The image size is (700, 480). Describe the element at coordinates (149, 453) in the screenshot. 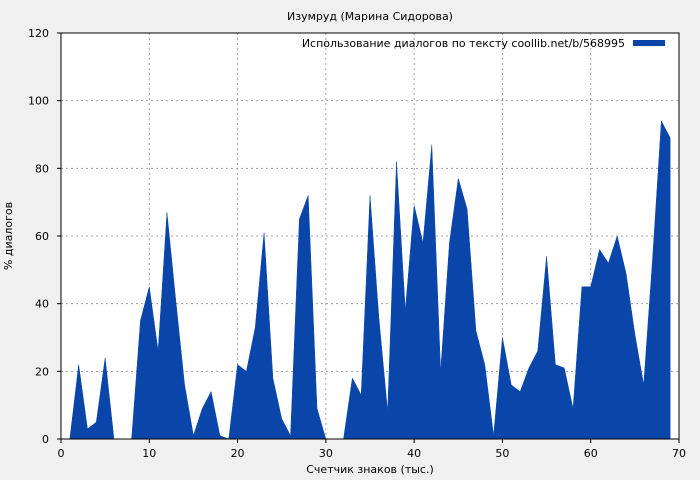

I see `x-tick-label: 10` at that location.